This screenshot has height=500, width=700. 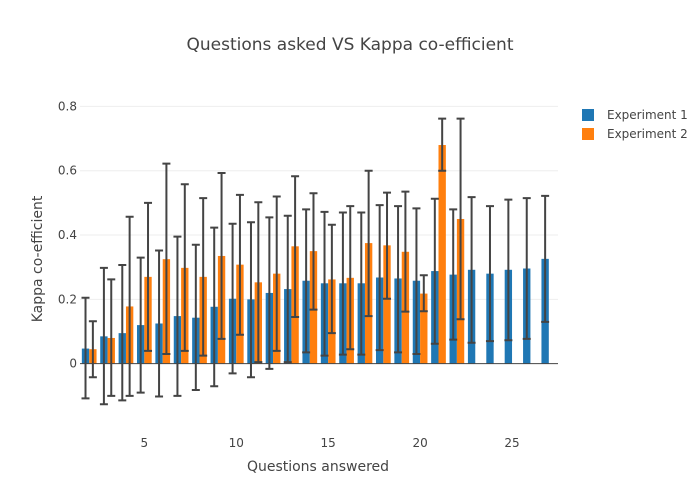 What do you see at coordinates (73, 364) in the screenshot?
I see `y-tick-label: 0` at bounding box center [73, 364].